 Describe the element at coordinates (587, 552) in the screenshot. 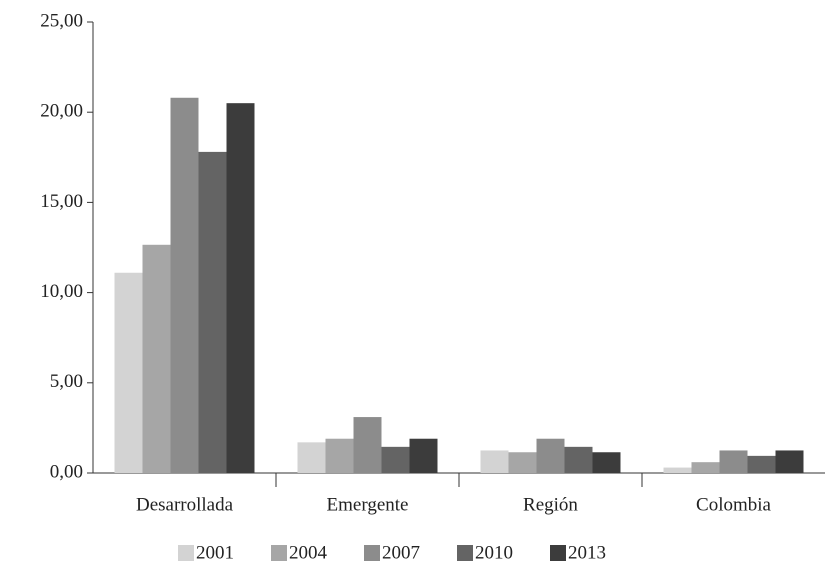

I see `legend-label: 2013` at that location.